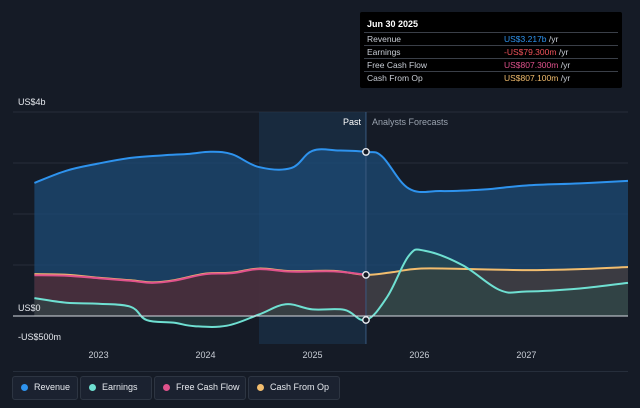 The height and width of the screenshot is (408, 640). I want to click on legend-label: Earnings, so click(120, 387).